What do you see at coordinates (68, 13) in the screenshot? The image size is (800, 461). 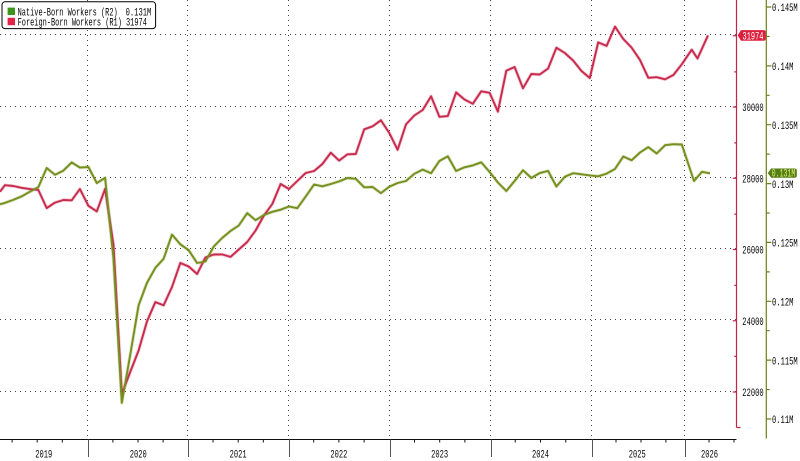 I see `svg-text: Native-Born Workers (R2)` at bounding box center [68, 13].